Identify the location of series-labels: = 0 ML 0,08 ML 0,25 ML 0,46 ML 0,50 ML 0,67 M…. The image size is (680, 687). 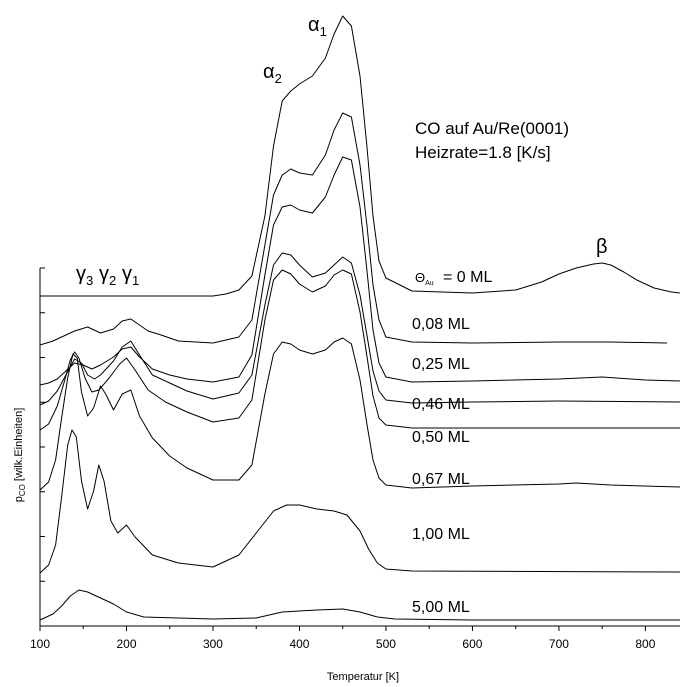
(452, 442).